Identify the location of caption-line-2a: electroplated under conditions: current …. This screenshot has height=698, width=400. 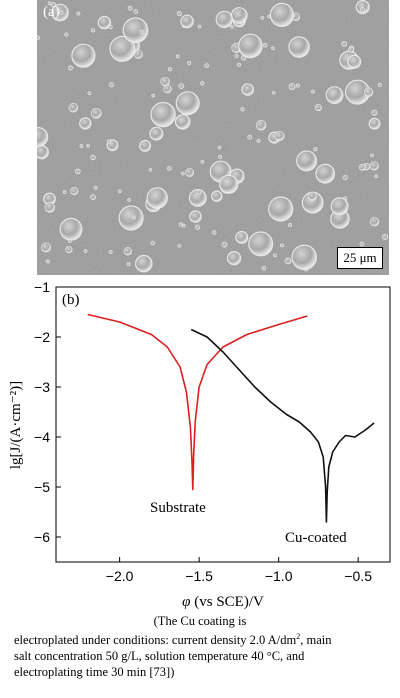
(155, 640).